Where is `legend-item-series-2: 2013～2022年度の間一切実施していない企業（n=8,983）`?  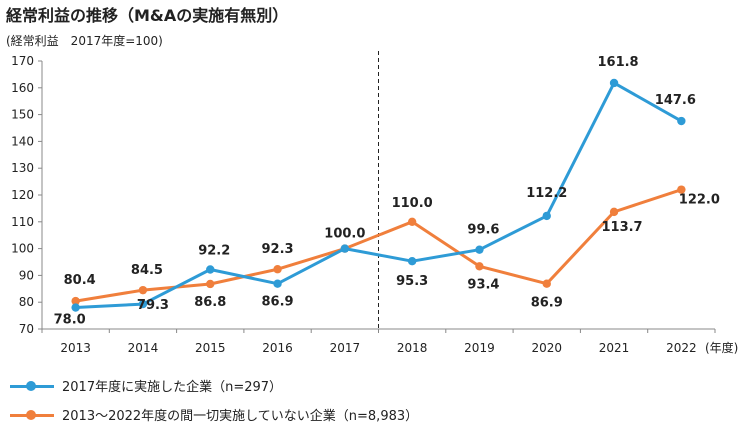 legend-item-series-2: 2013～2022年度の間一切実施していない企業（n=8,983） is located at coordinates (214, 414).